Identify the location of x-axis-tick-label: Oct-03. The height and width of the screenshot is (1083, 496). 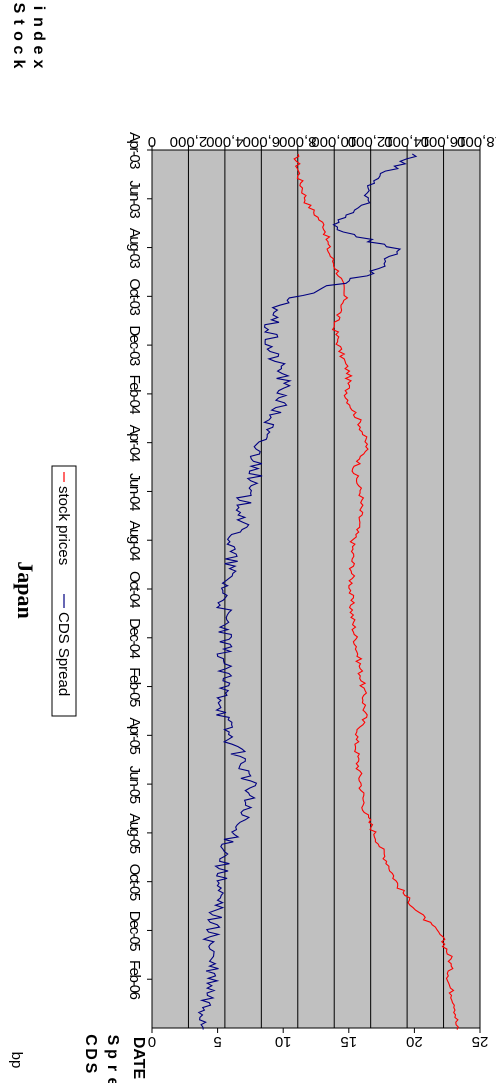
(134, 296).